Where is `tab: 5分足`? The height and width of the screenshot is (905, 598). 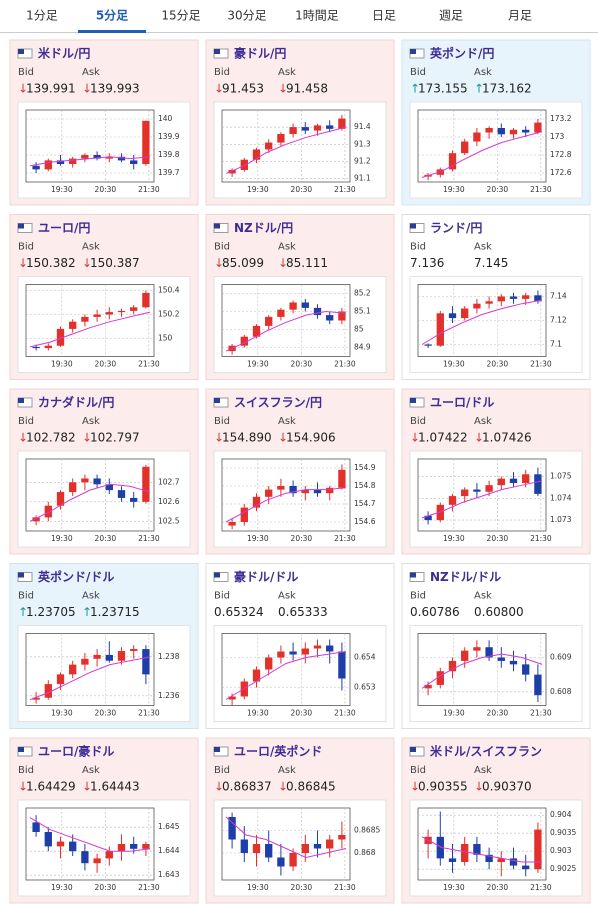 tab: 5分足 is located at coordinates (112, 15).